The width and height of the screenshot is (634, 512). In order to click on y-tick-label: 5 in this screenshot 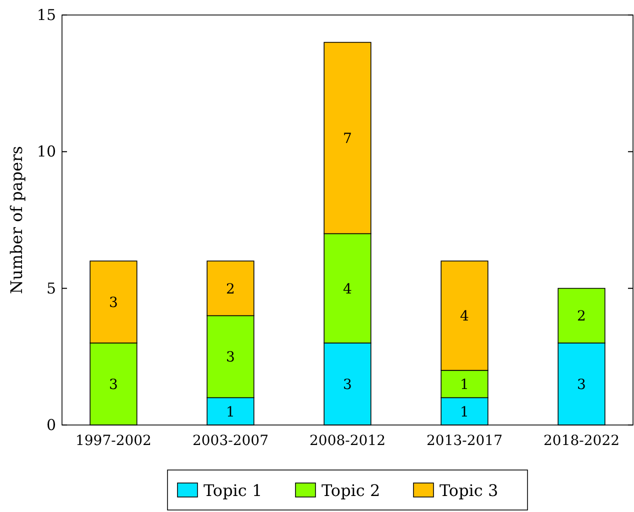, I will do `click(51, 288)`.